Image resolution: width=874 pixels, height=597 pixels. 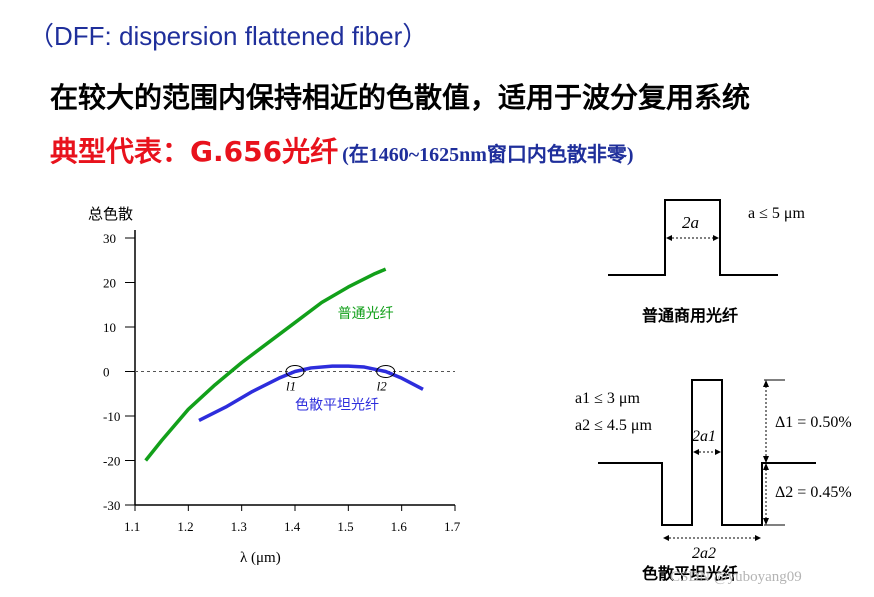 What do you see at coordinates (109, 327) in the screenshot?
I see `y-tick-label: 10` at bounding box center [109, 327].